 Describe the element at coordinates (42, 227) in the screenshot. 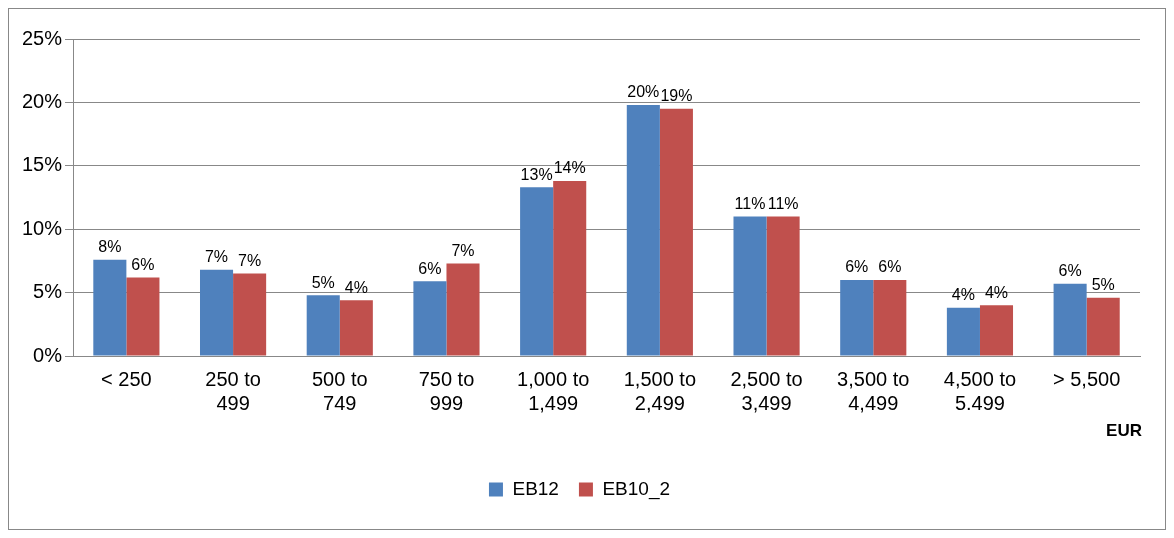

I see `y-tick-label: 10%` at that location.